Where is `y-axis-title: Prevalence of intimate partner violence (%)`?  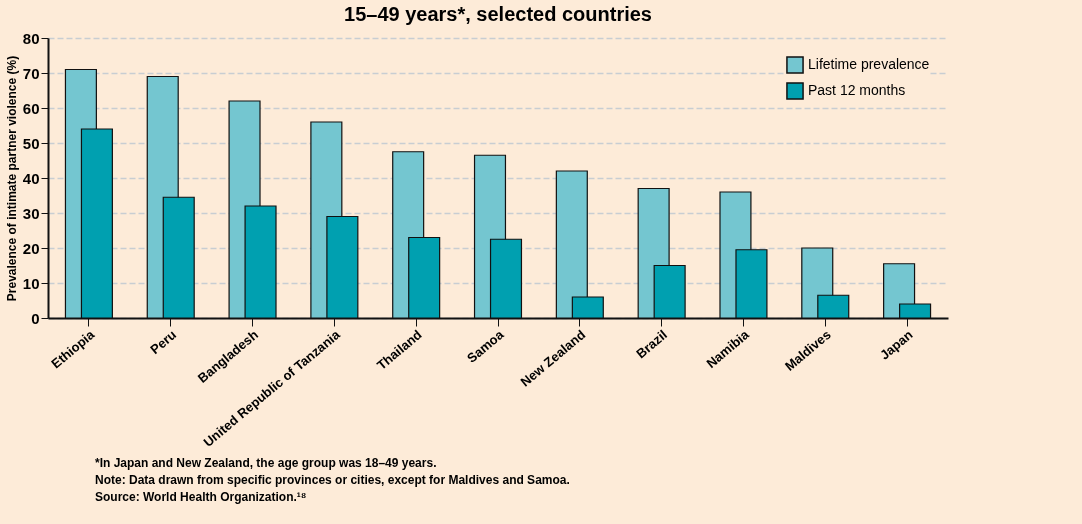
y-axis-title: Prevalence of intimate partner violence (%) is located at coordinates (11, 178).